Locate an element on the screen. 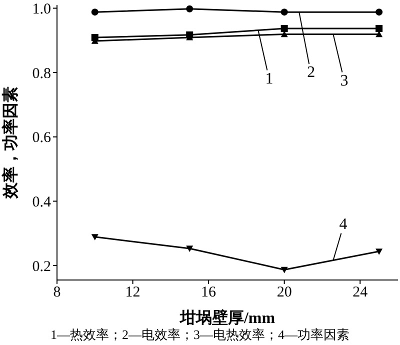 The image size is (400, 345). y-tick-label: 1.0 is located at coordinates (41, 10).